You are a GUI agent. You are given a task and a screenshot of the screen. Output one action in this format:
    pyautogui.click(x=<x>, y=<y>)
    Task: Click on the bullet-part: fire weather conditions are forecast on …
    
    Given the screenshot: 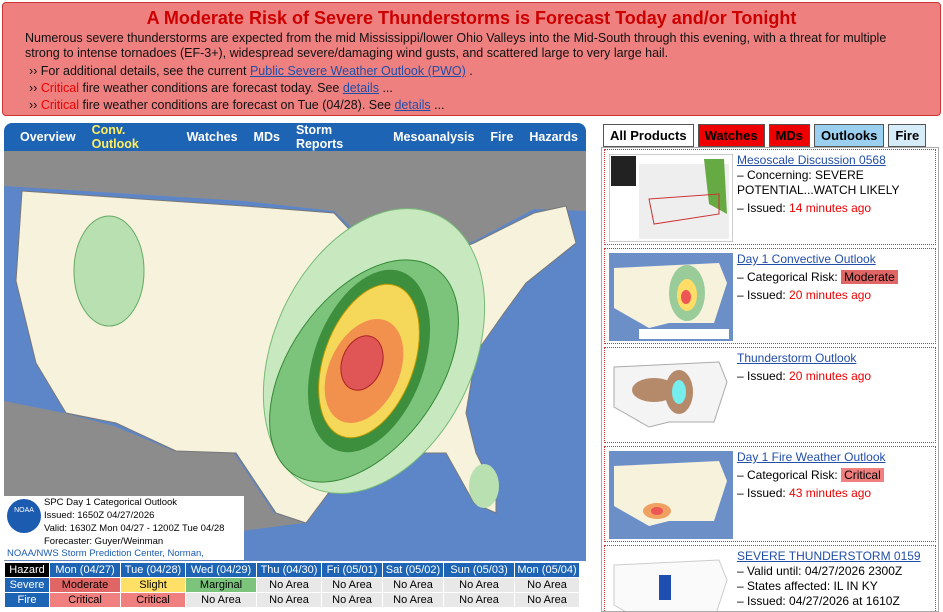 What is the action you would take?
    pyautogui.click(x=238, y=105)
    